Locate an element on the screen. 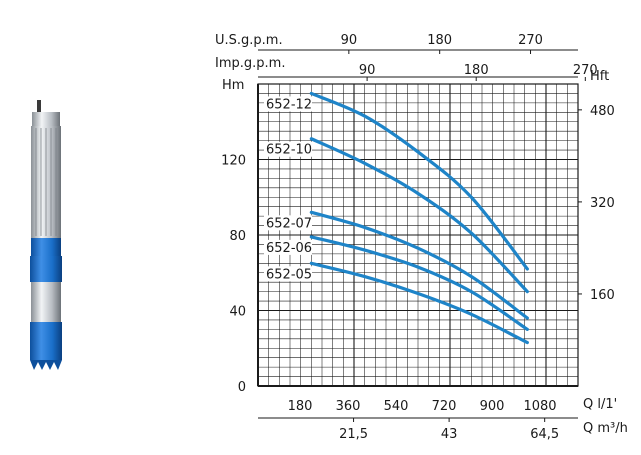 Image resolution: width=641 pixels, height=455 pixels. x-bottom2-tick-labels: 21,5 43 64,5 is located at coordinates (449, 434).